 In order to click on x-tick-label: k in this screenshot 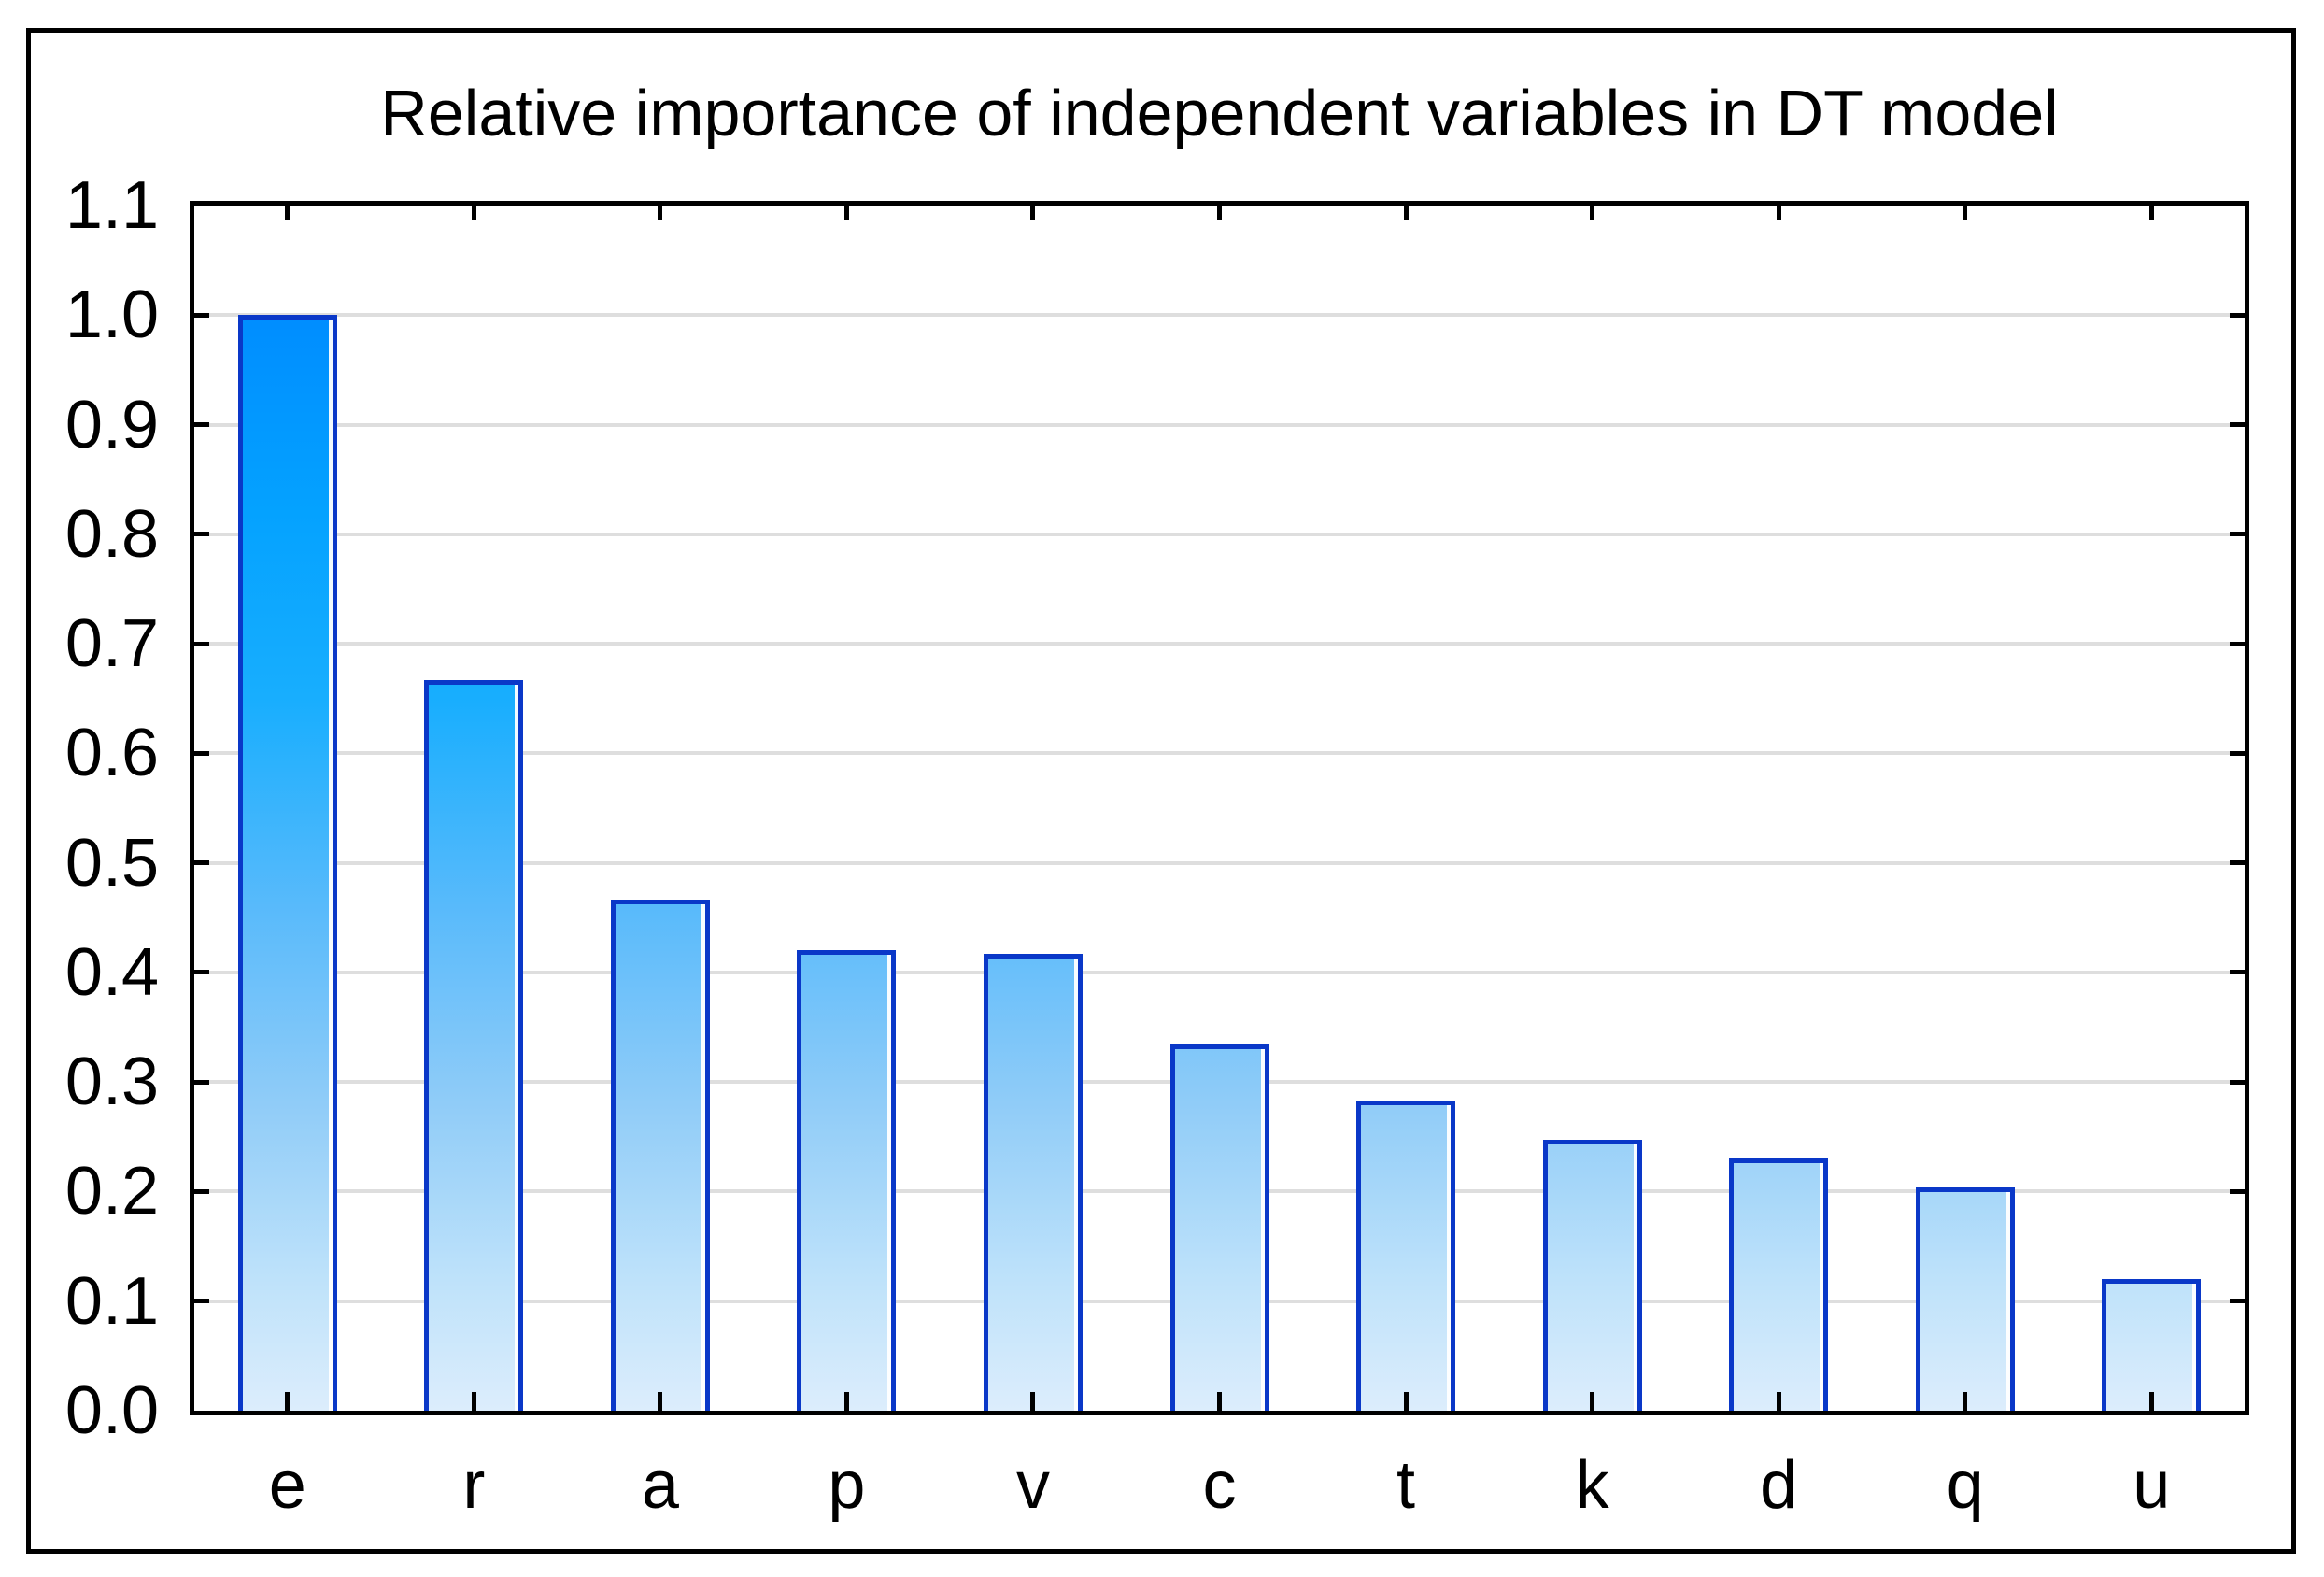, I will do `click(1592, 1485)`.